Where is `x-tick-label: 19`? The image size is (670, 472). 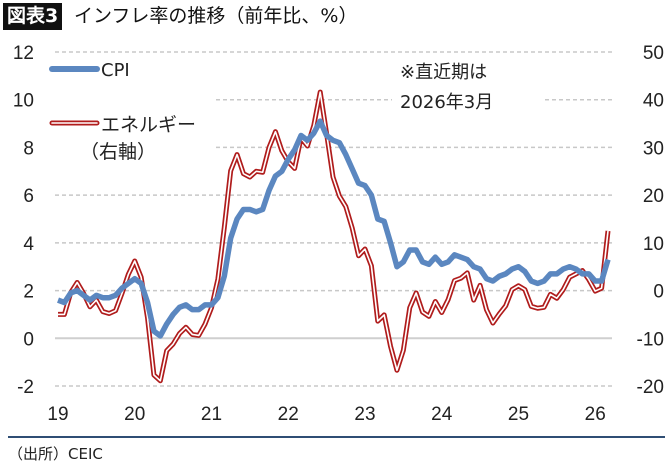 x-tick-label: 19 is located at coordinates (57, 414).